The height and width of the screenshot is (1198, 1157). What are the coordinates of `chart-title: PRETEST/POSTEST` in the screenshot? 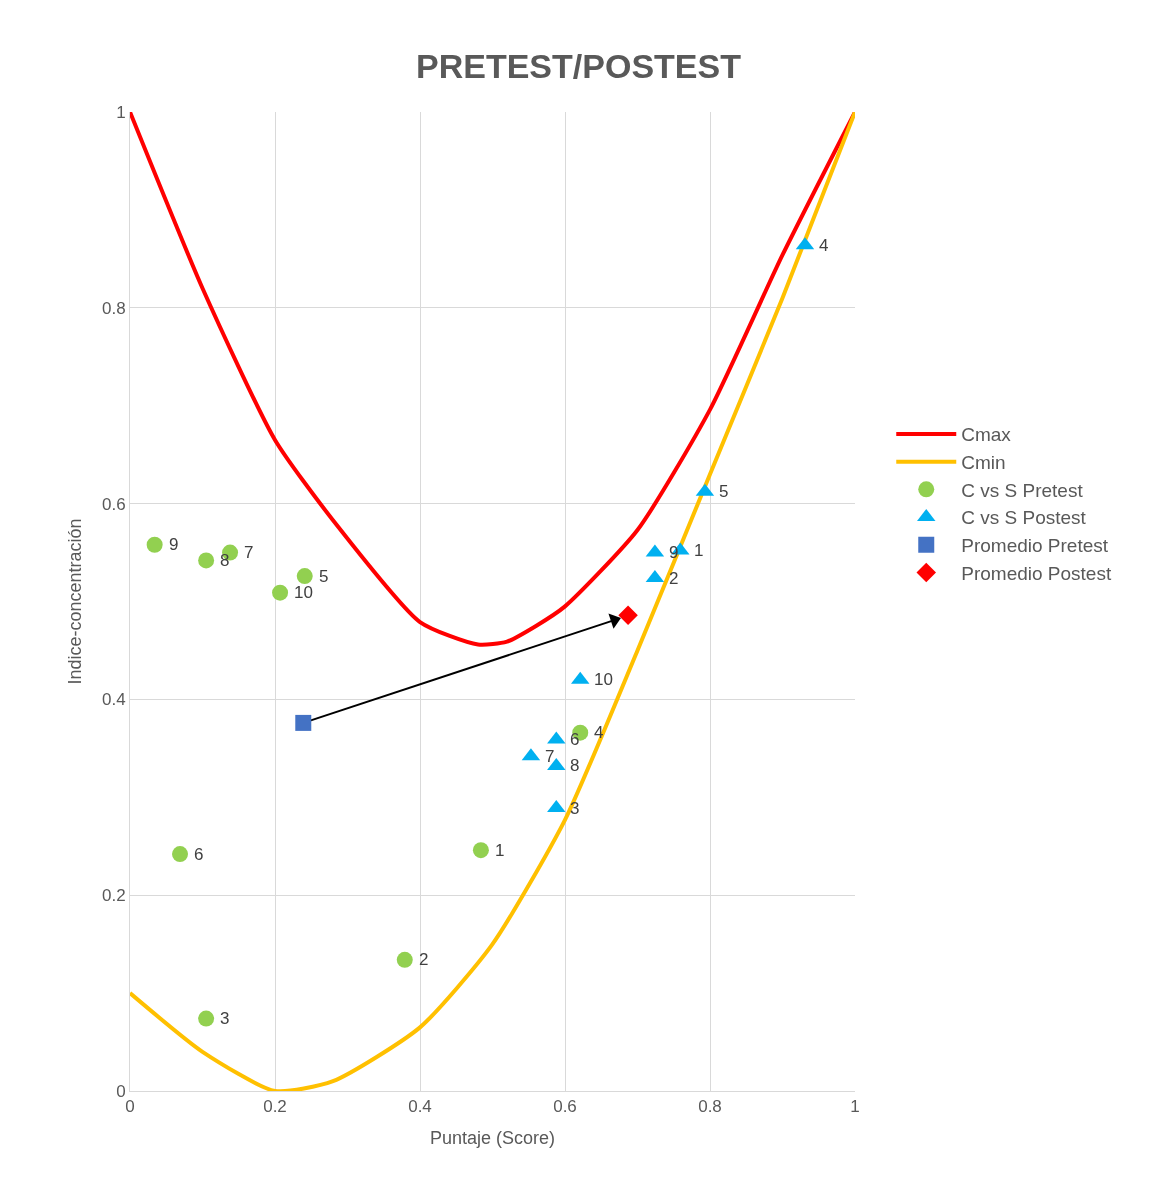 It's located at (579, 65).